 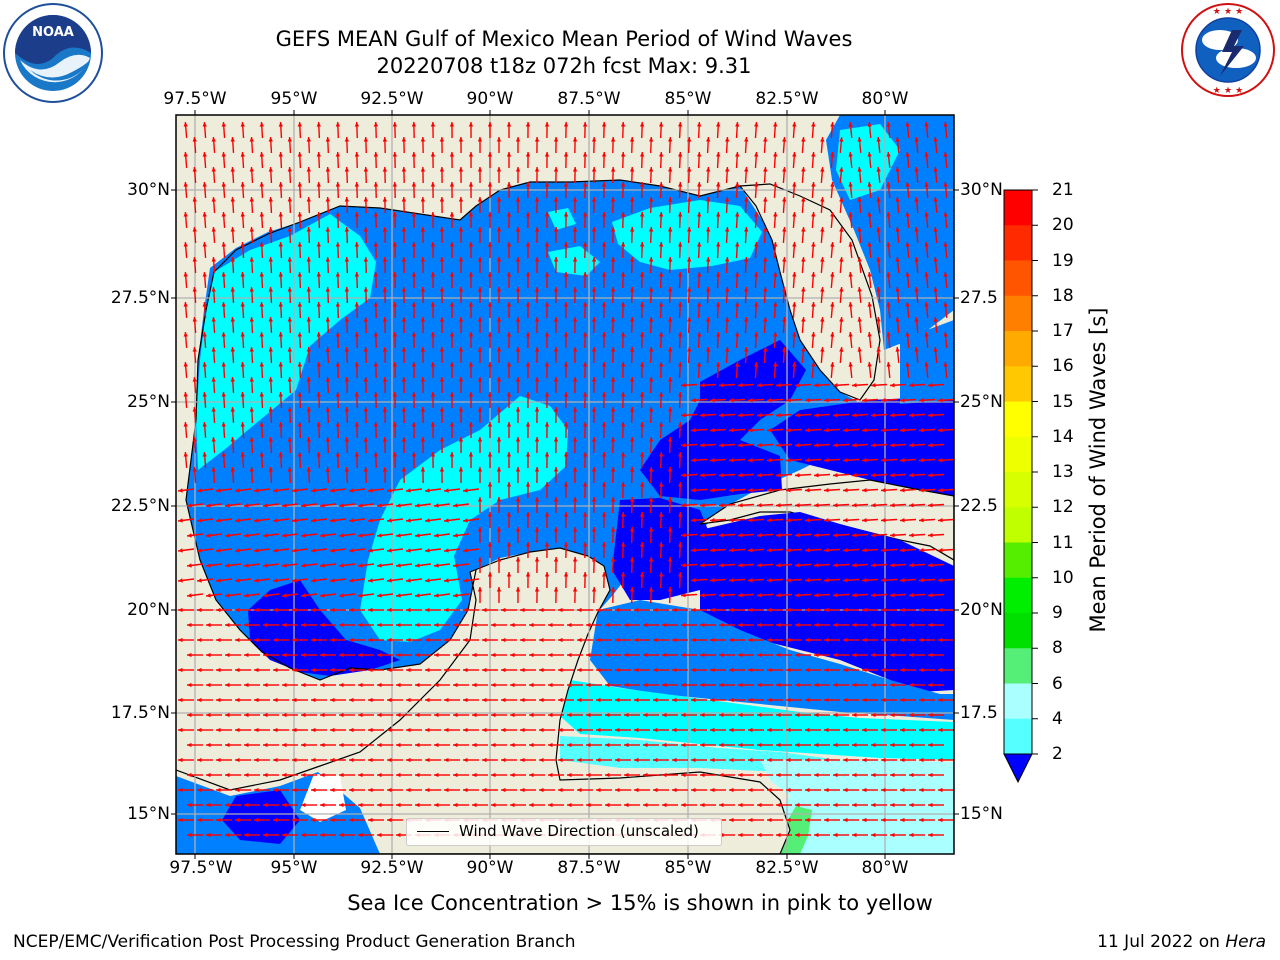 What do you see at coordinates (1057, 648) in the screenshot?
I see `colorbar-tick-label: 8` at bounding box center [1057, 648].